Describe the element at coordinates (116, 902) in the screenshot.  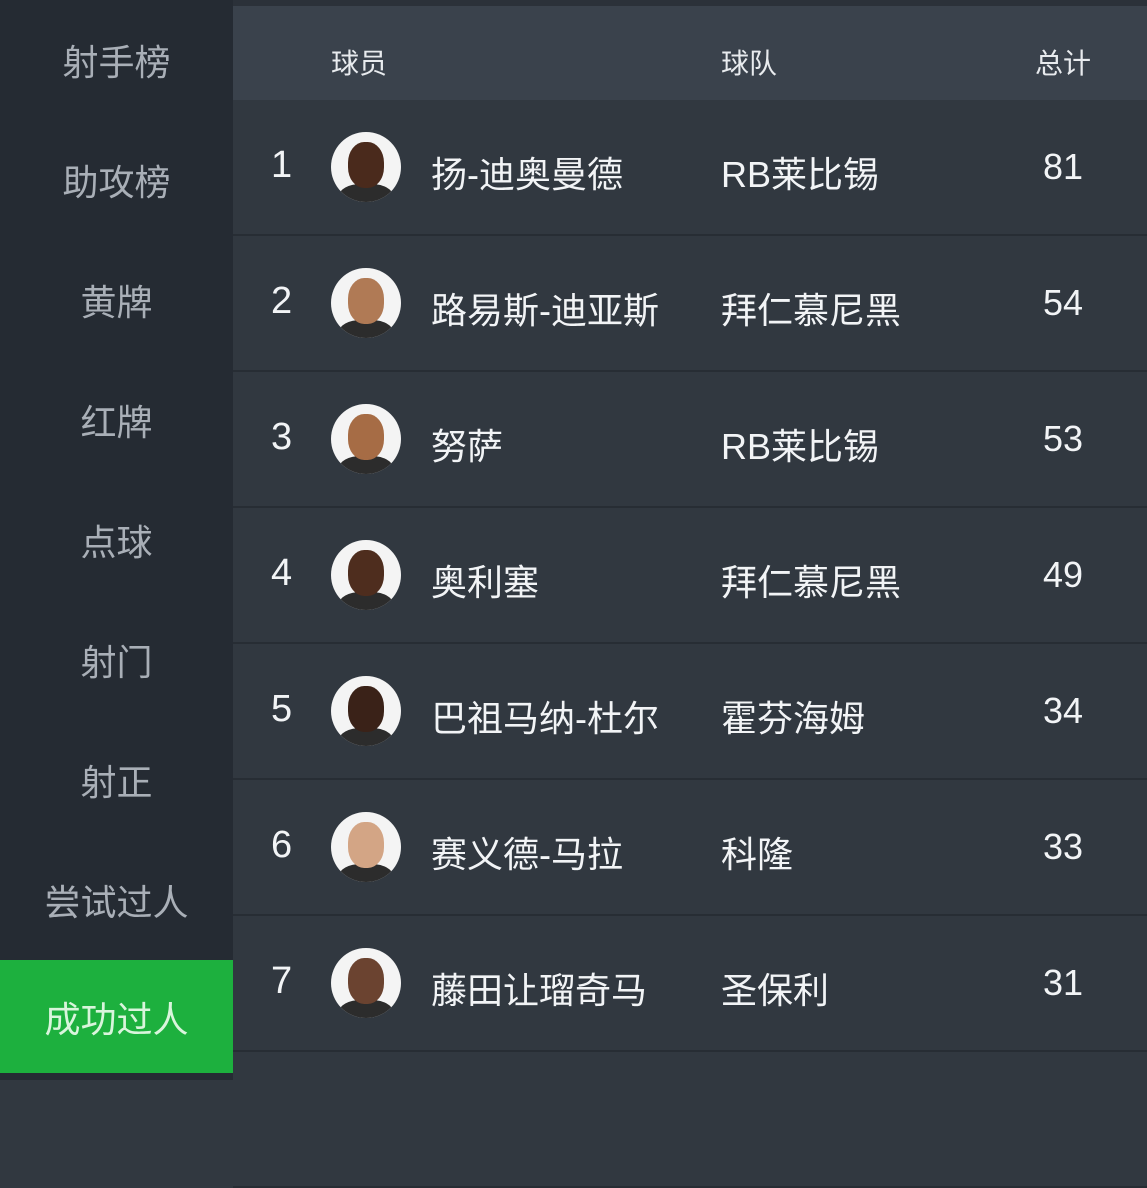
I see `sidebar-item-7: 尝试过人` at that location.